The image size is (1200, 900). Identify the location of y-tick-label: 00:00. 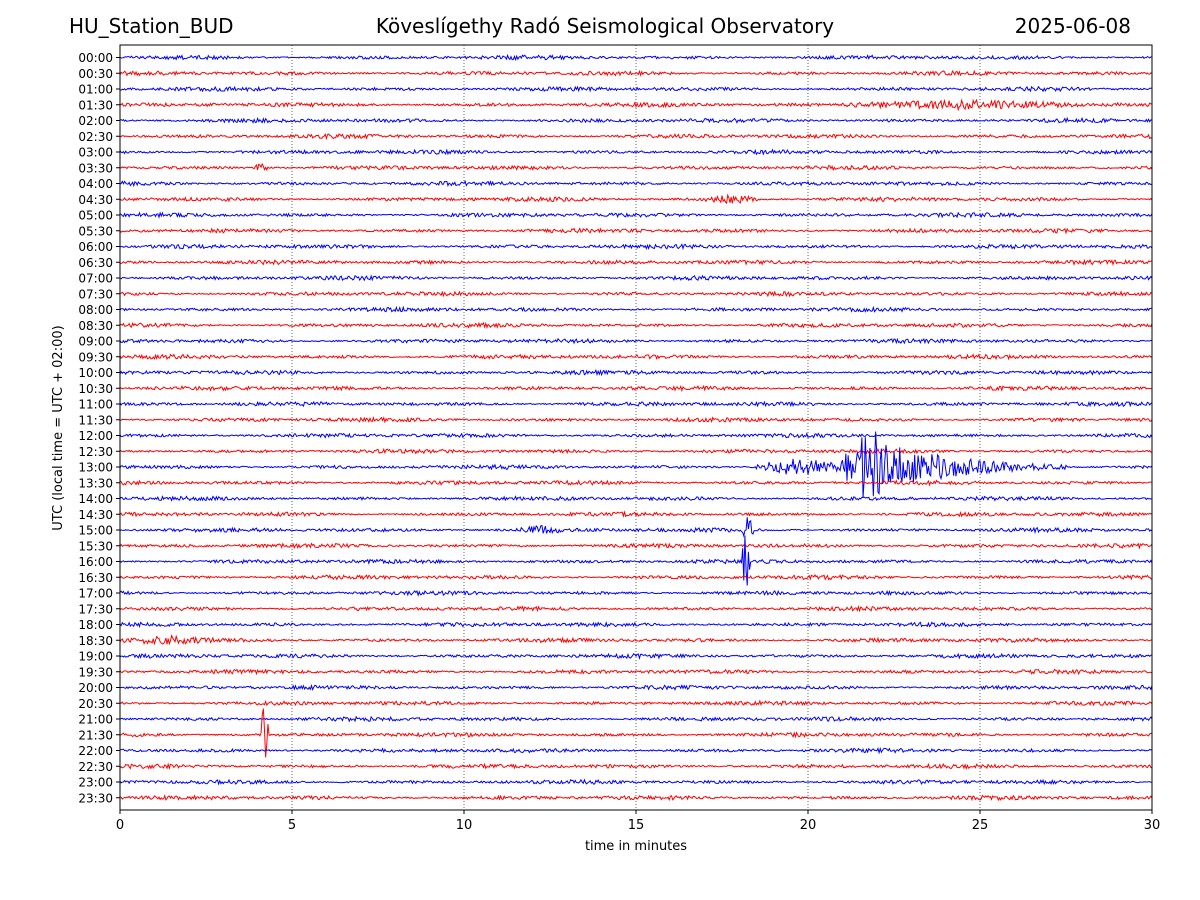
(95, 58).